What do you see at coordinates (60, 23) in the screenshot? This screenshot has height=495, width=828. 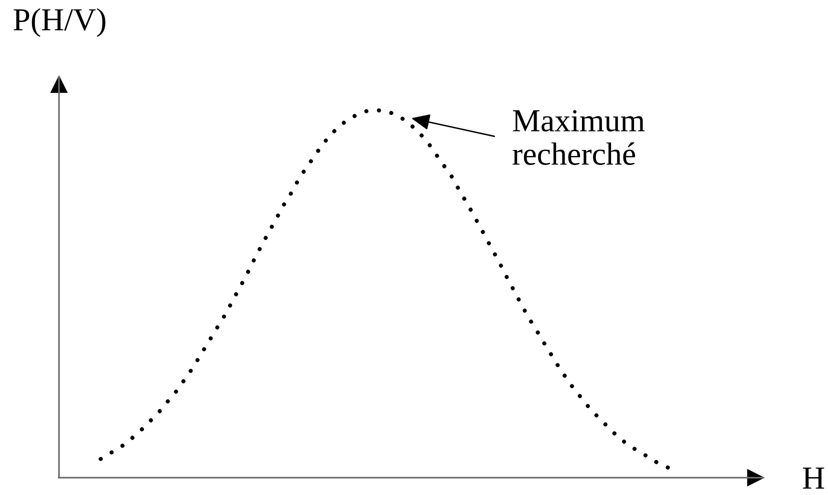 I see `y-axis-title: P(H/V)` at bounding box center [60, 23].